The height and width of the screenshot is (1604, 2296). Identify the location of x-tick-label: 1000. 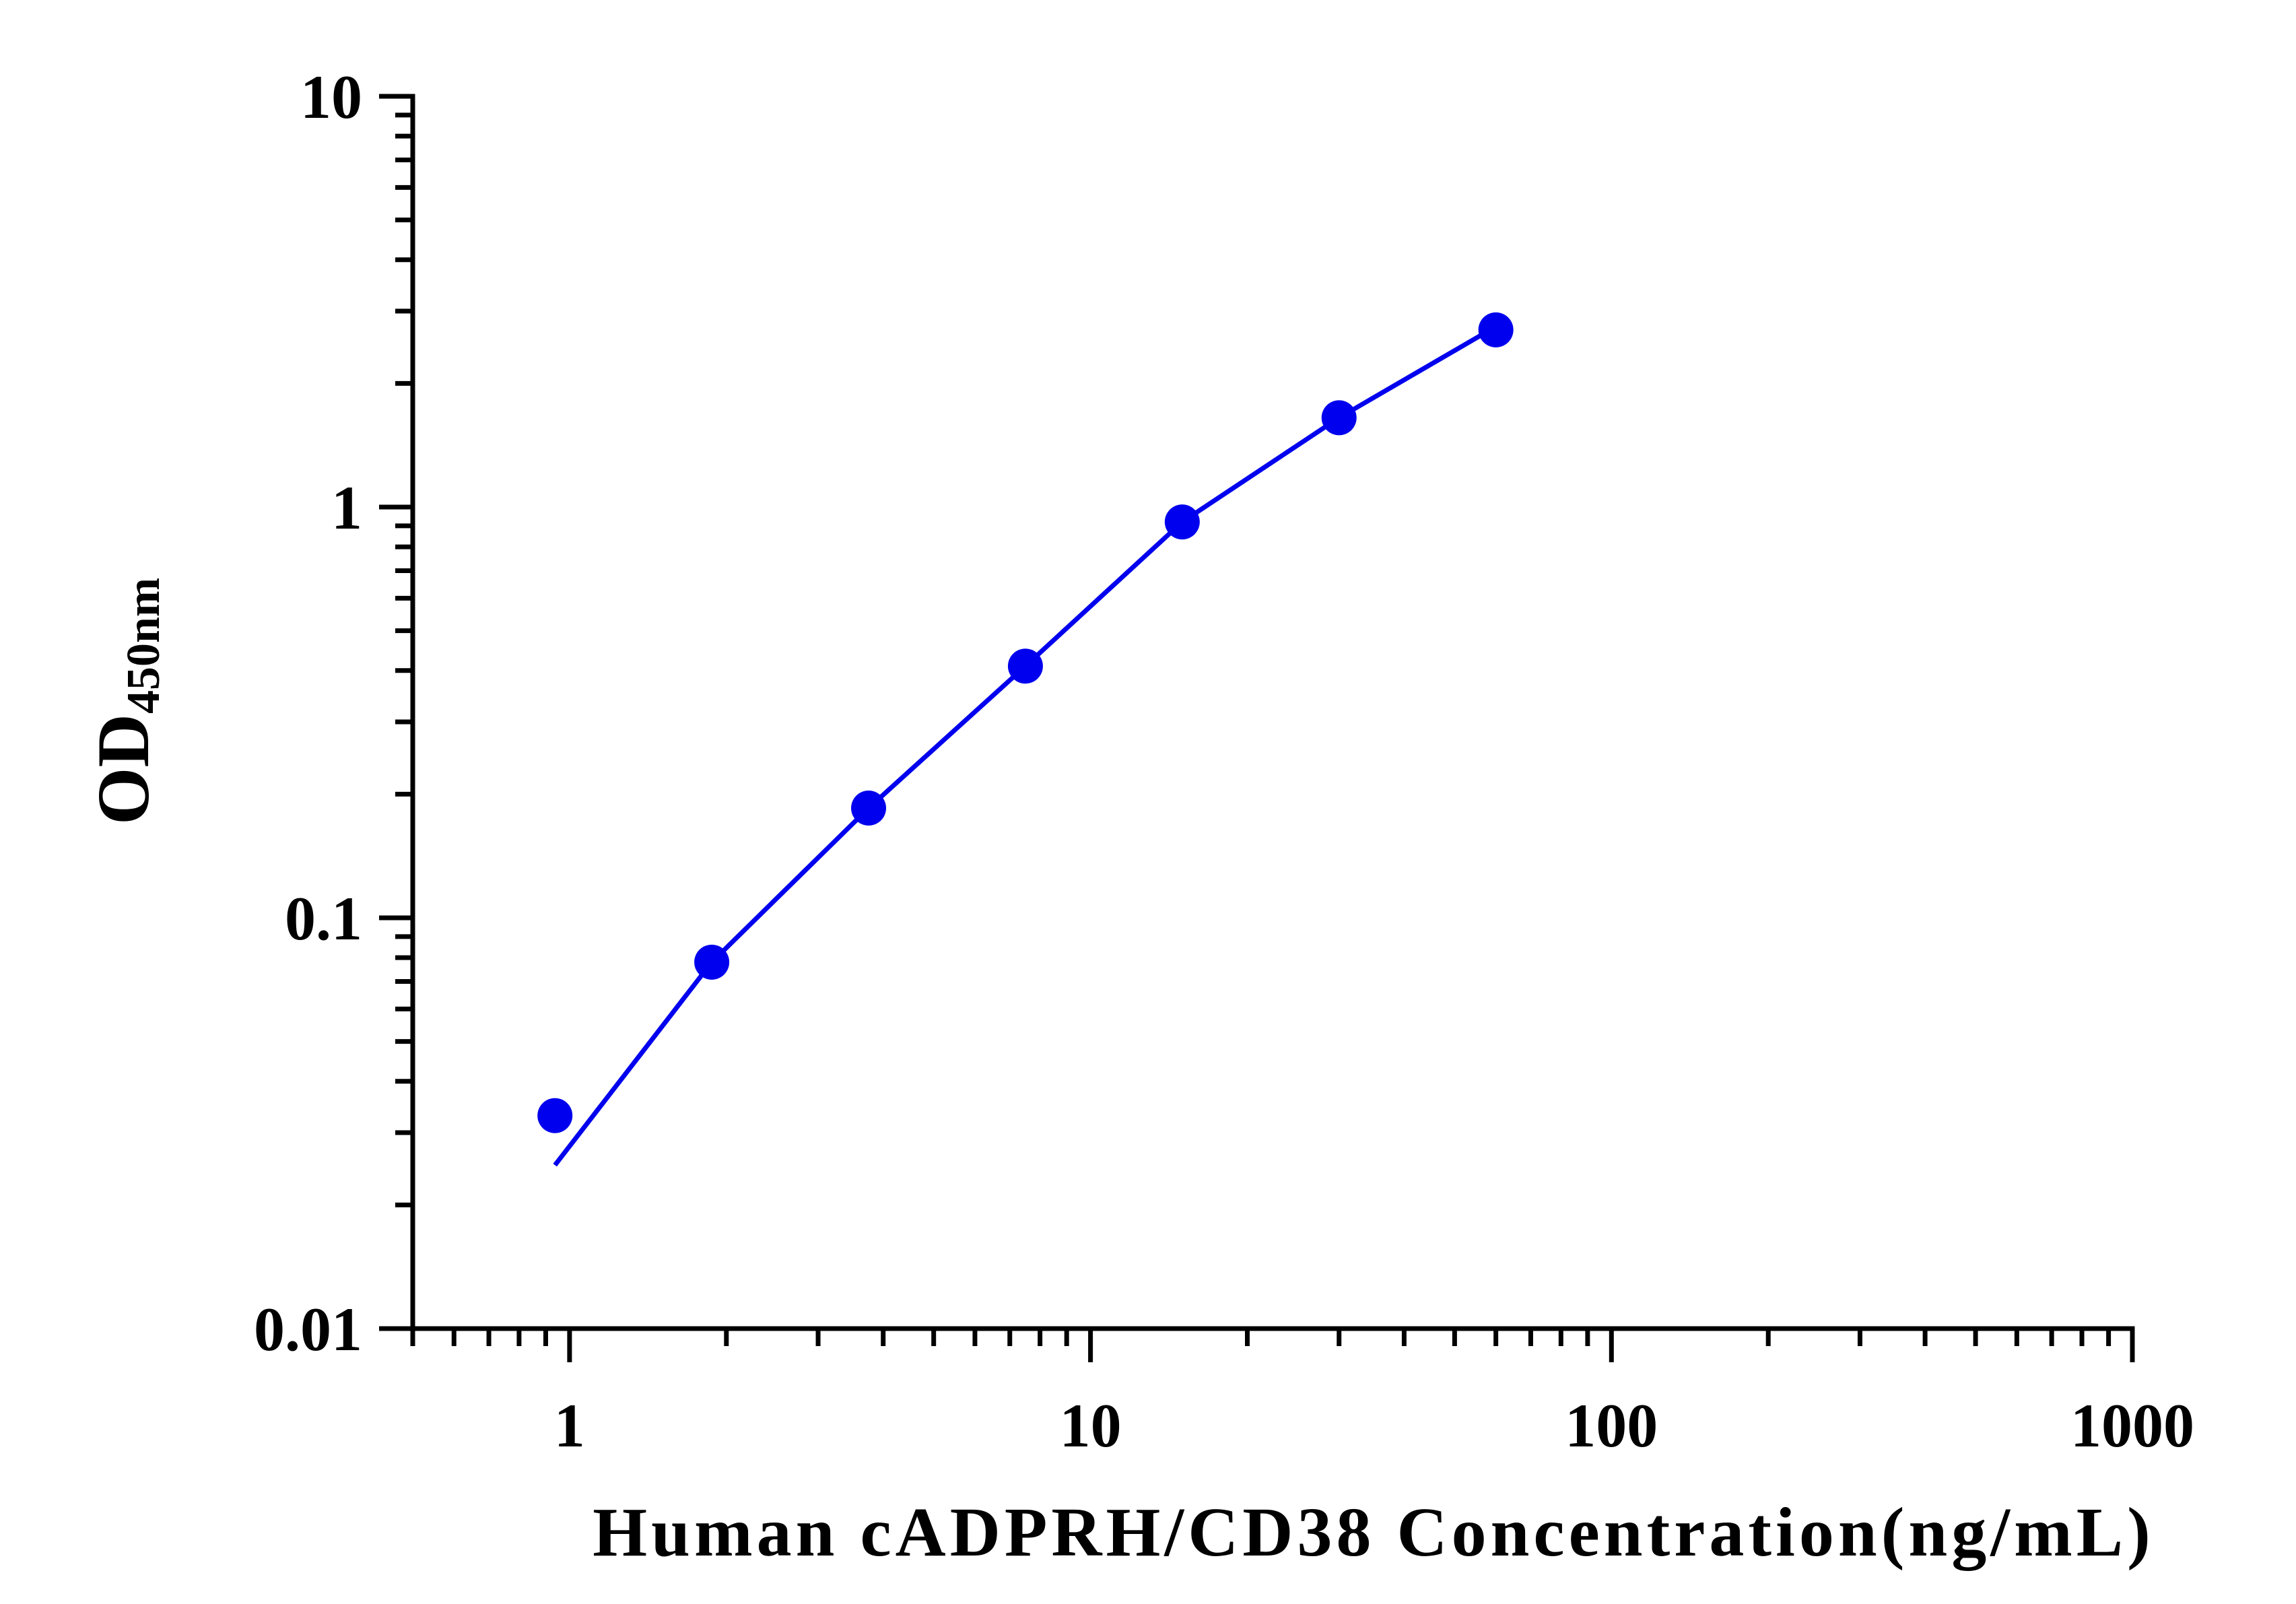
(2132, 1426).